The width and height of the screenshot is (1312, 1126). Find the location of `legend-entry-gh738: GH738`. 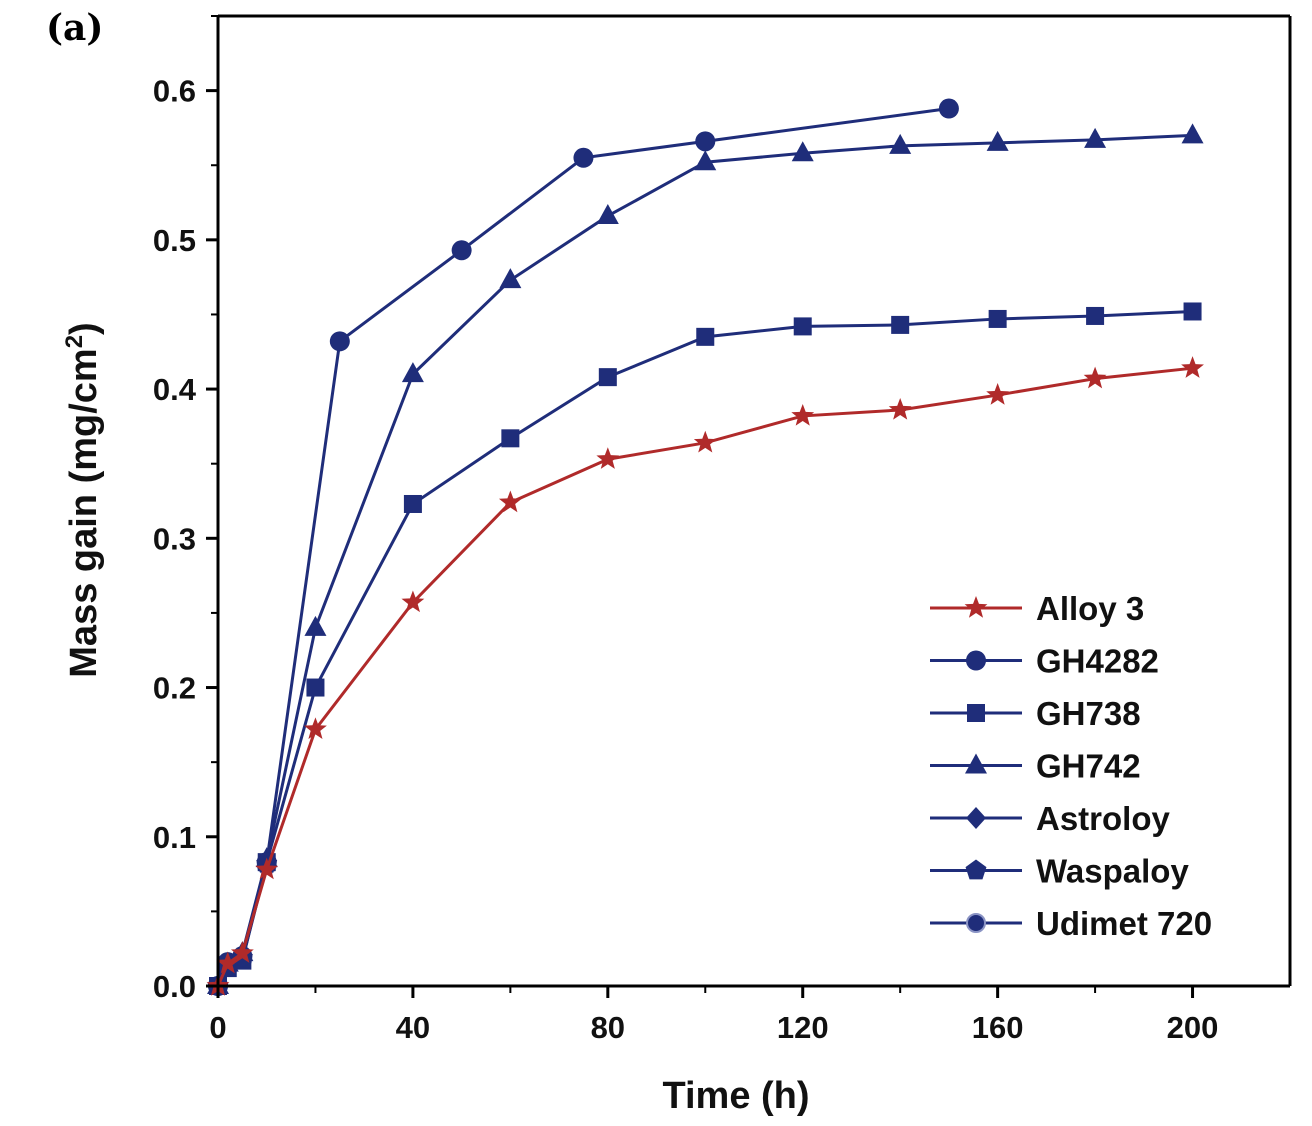

legend-entry-gh738: GH738 is located at coordinates (1035, 713).